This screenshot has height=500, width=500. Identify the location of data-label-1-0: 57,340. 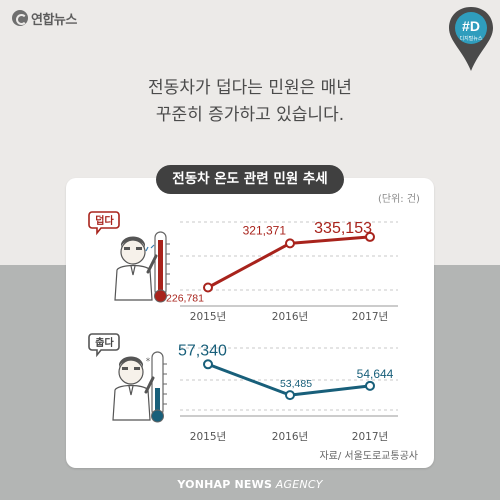
(202, 350).